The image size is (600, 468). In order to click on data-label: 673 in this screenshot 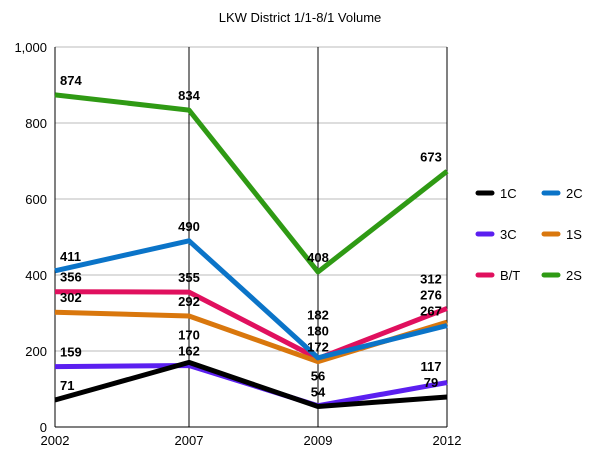, I will do `click(431, 156)`.